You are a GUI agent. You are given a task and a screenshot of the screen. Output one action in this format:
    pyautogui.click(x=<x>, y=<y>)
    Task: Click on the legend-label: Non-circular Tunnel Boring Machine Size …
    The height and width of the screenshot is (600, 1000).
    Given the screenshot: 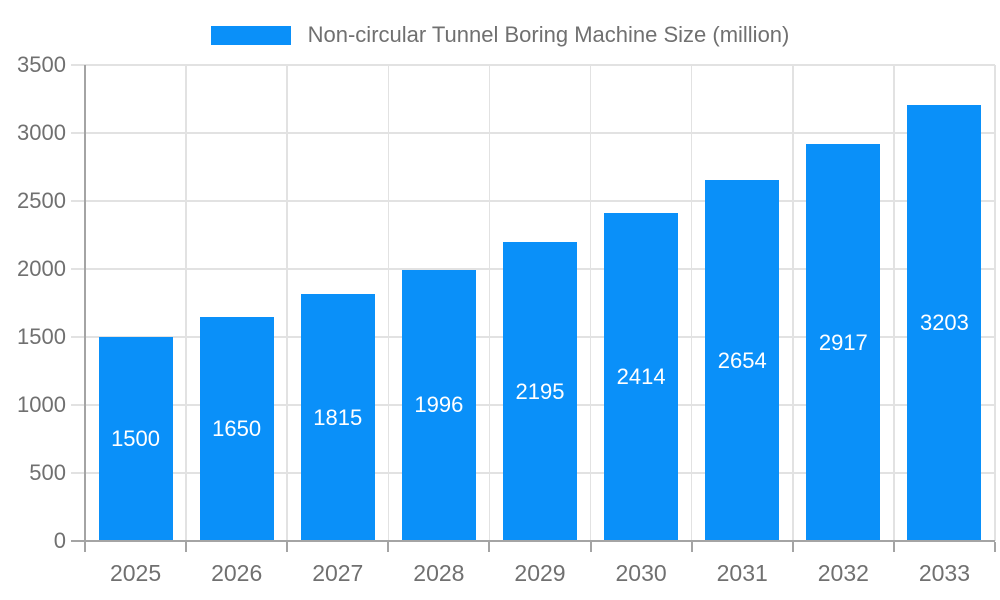 What is the action you would take?
    pyautogui.click(x=548, y=34)
    